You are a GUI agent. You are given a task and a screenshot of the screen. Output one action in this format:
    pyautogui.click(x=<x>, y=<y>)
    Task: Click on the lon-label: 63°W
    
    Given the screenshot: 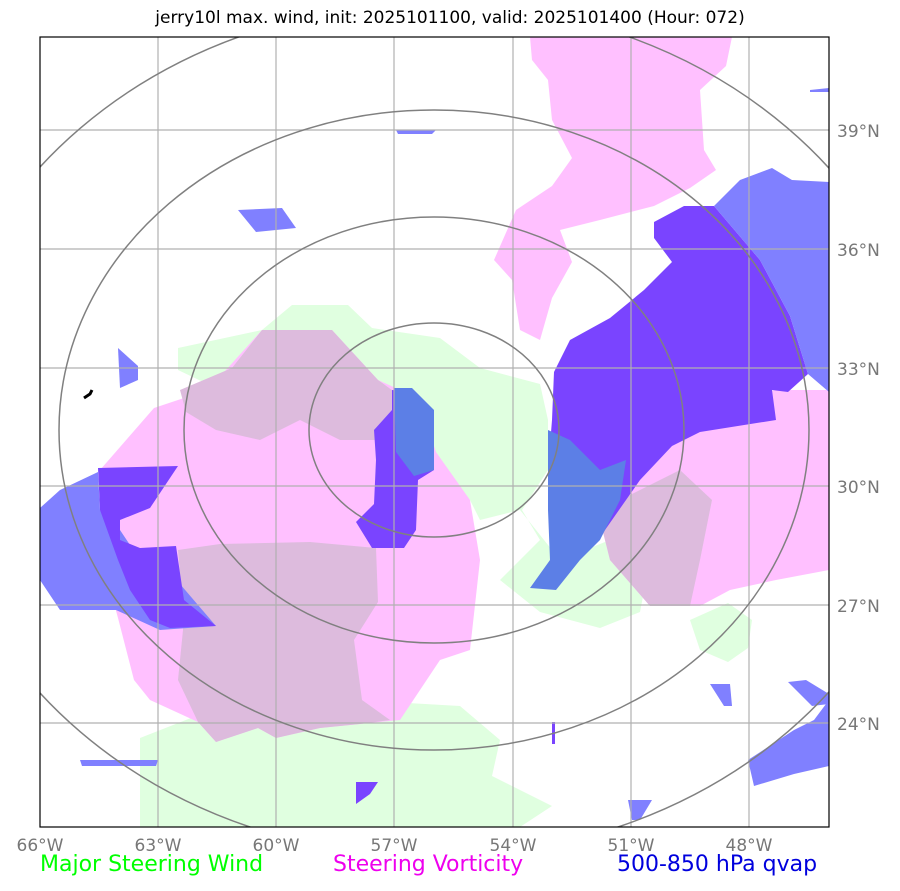 What is the action you would take?
    pyautogui.click(x=158, y=846)
    